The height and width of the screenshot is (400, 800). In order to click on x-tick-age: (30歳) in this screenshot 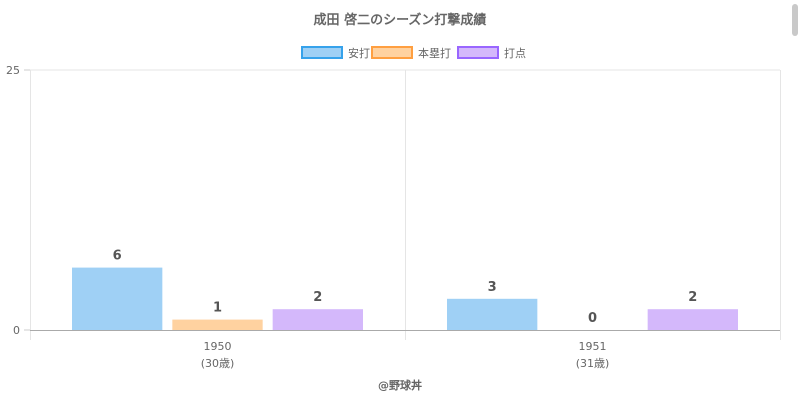, I will do `click(218, 363)`.